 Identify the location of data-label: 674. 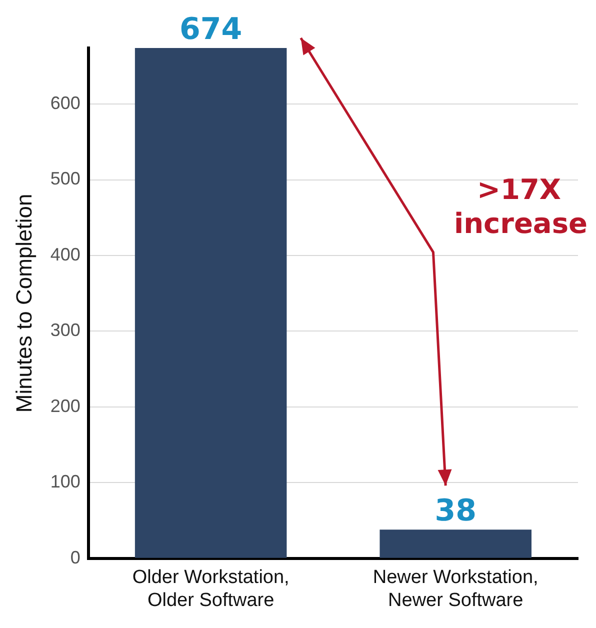
(211, 29).